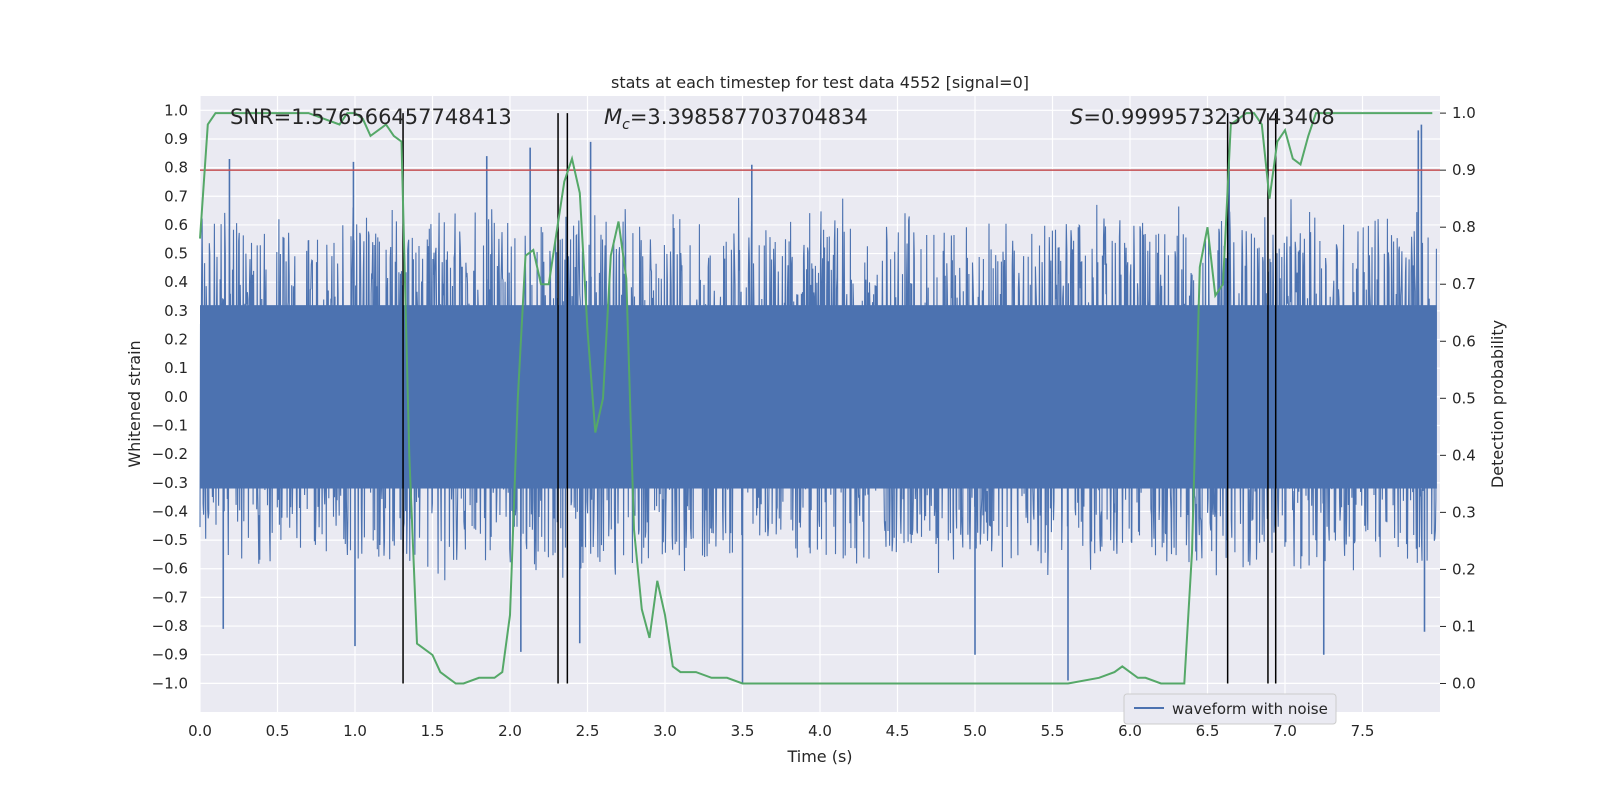 The image size is (1600, 800). What do you see at coordinates (200, 731) in the screenshot?
I see `x-tick-label: 0.0` at bounding box center [200, 731].